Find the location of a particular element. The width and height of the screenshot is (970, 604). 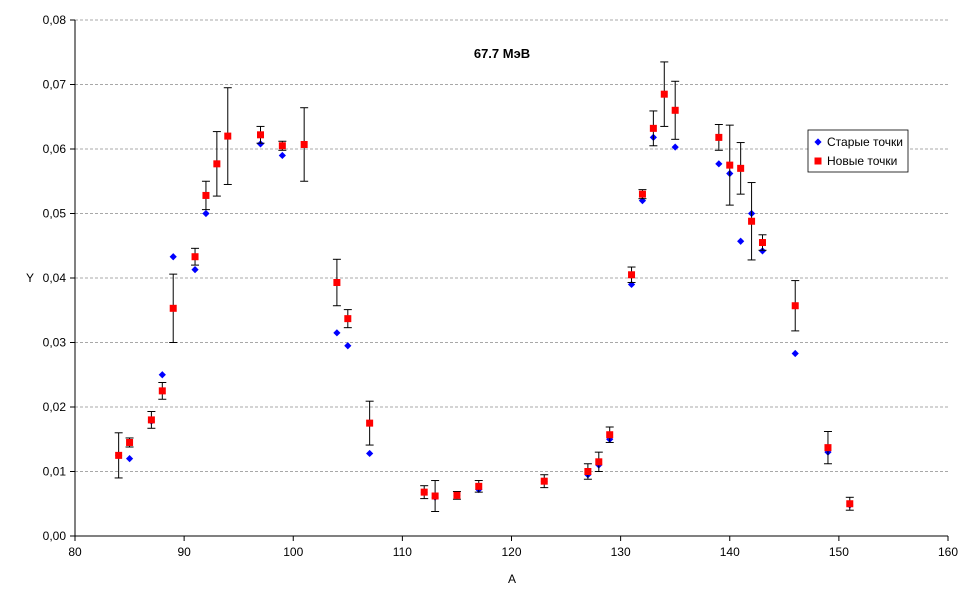

y-axis-ticks: 0,00 0,01 0,02 0,03 0,04 0,05 0,06 0,07 0,08 is located at coordinates (59, 278).